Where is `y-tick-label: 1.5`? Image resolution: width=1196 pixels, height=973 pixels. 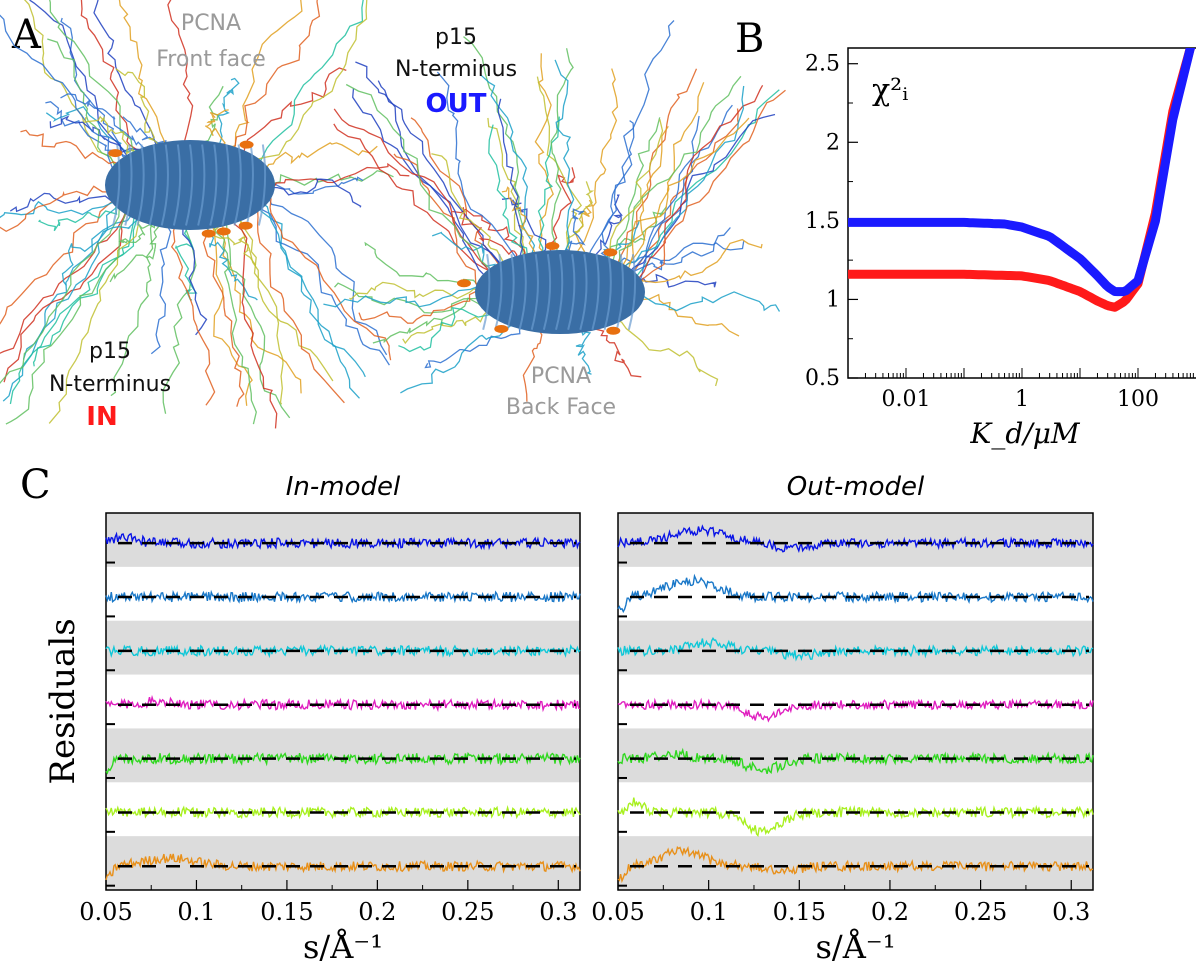 y-tick-label: 1.5 is located at coordinates (822, 221).